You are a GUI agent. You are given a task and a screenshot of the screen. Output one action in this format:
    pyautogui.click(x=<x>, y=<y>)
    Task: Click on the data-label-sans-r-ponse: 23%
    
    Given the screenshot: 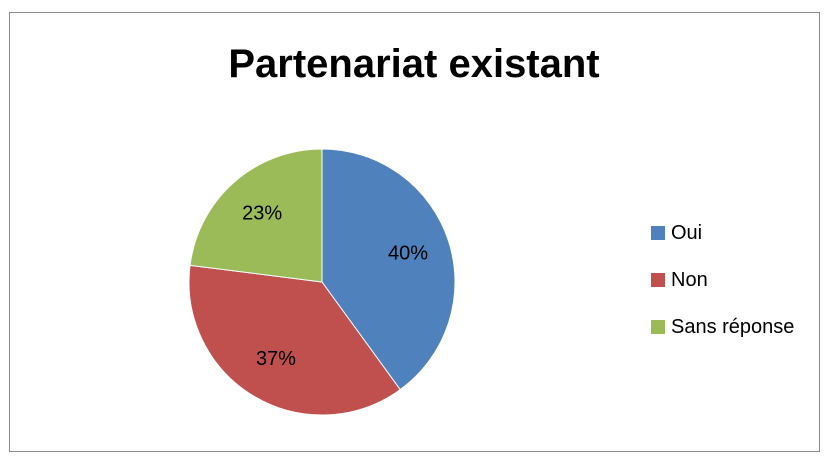 What is the action you would take?
    pyautogui.click(x=262, y=213)
    